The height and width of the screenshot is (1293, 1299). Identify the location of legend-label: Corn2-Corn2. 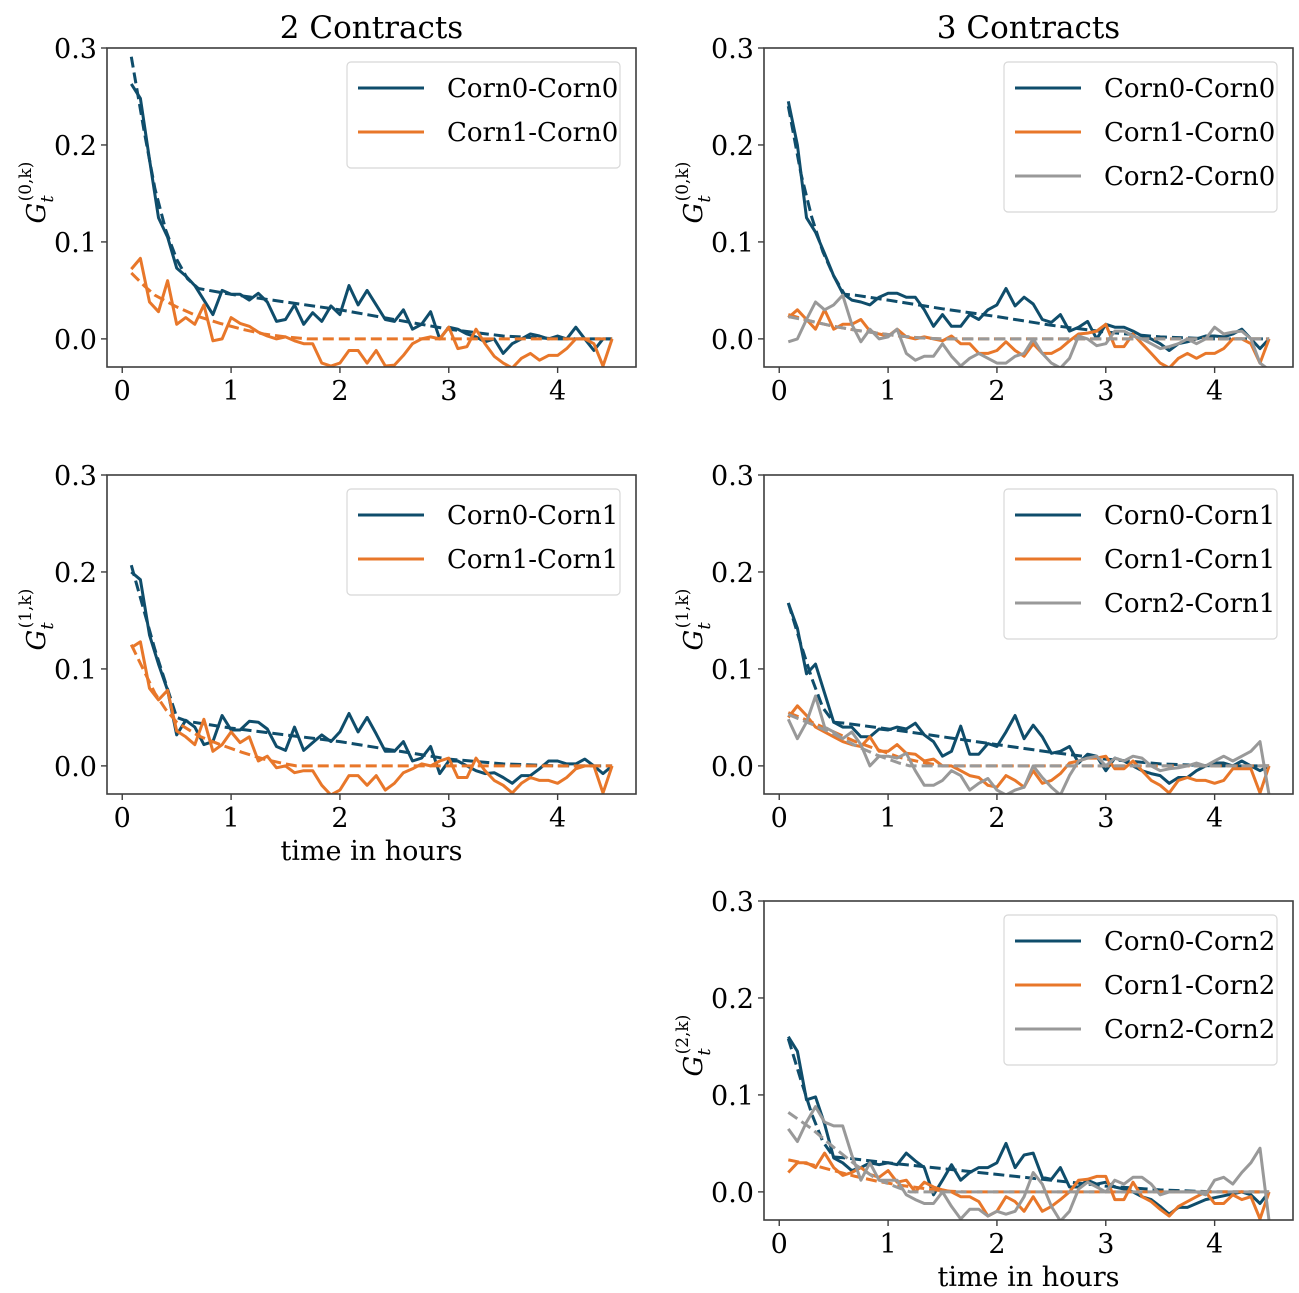
(1189, 1030).